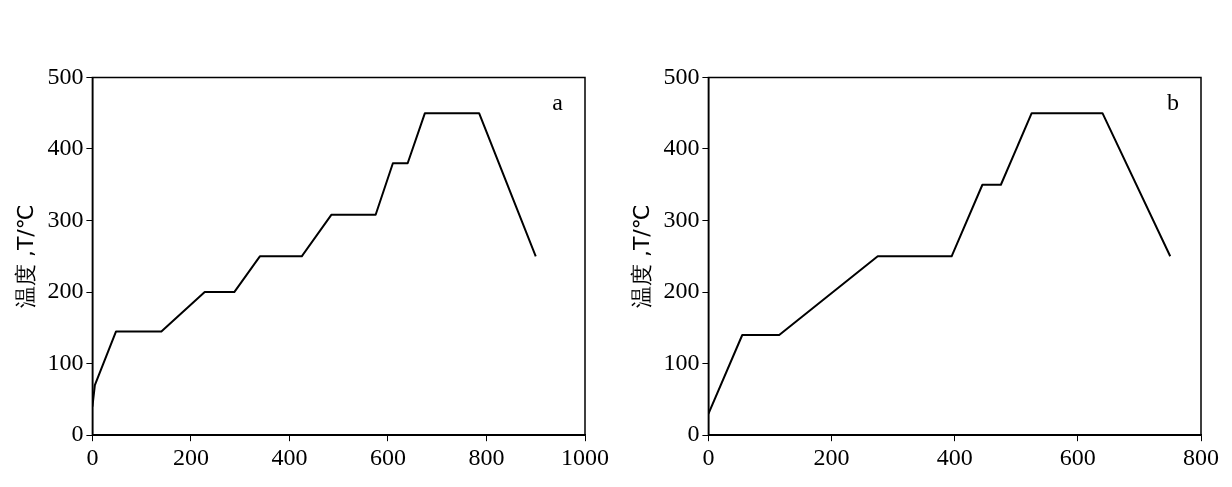  What do you see at coordinates (1173, 101) in the screenshot?
I see `annotation: b` at bounding box center [1173, 101].